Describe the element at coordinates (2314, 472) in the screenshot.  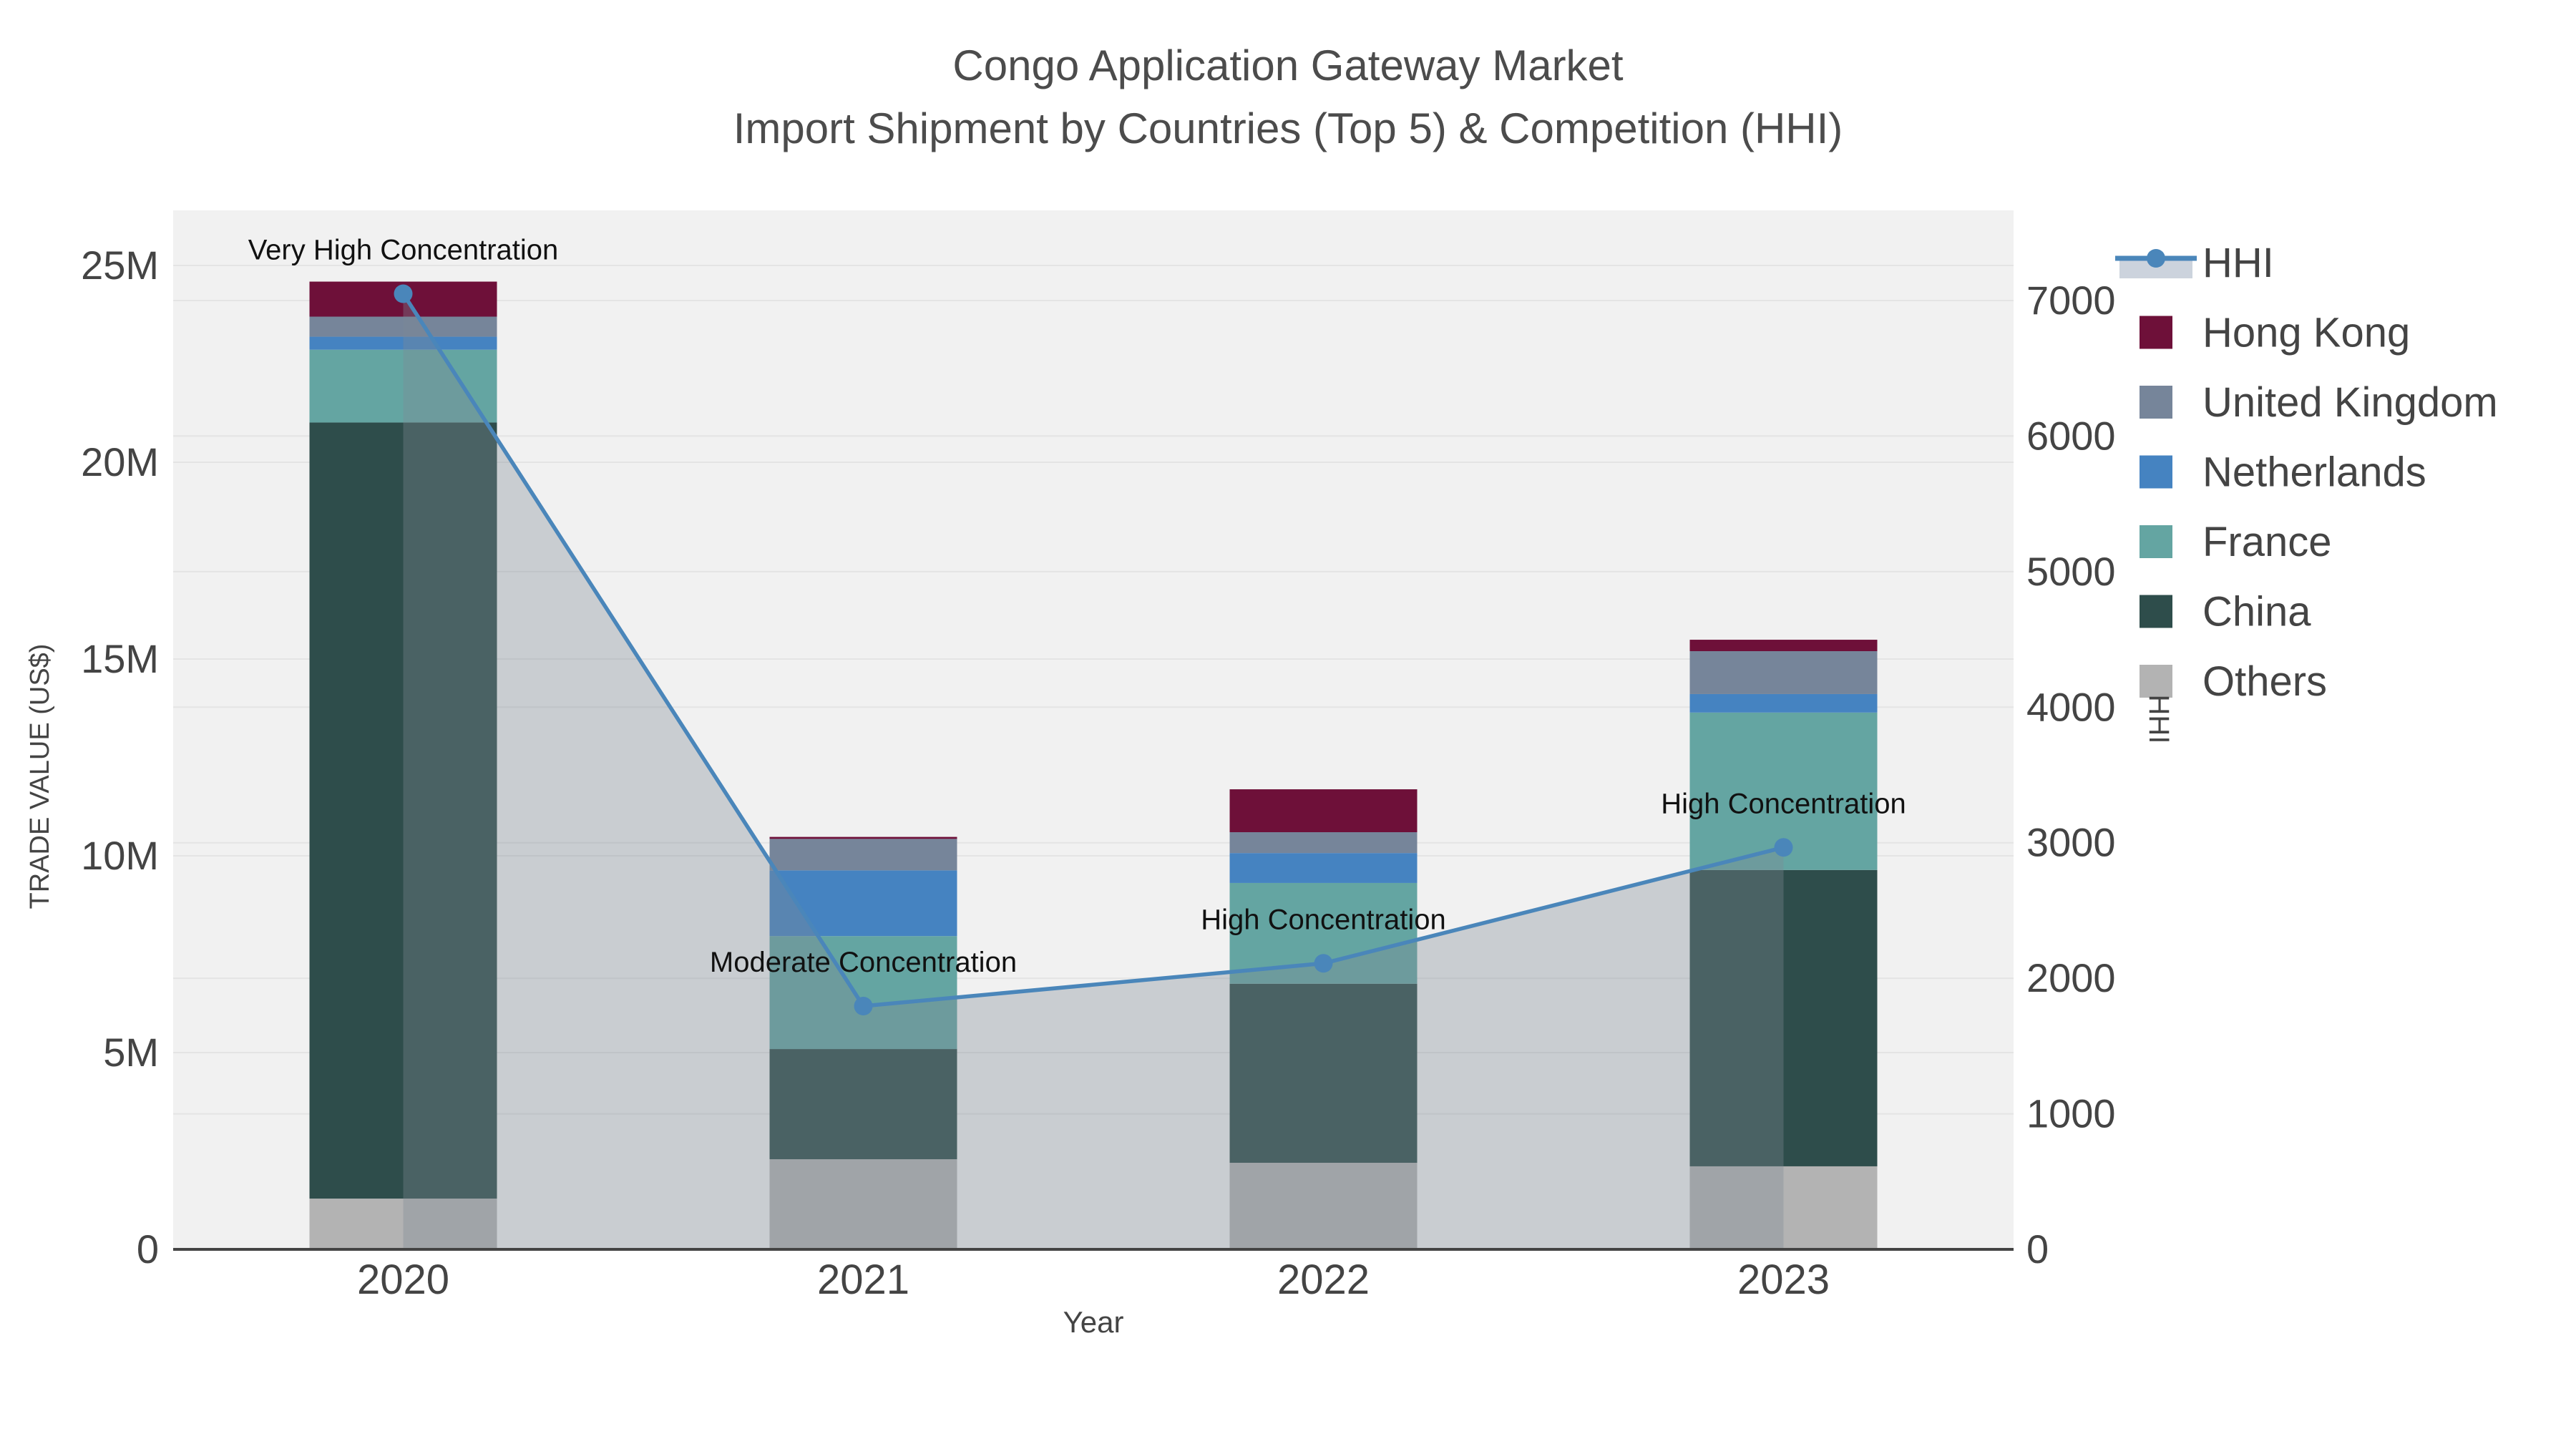
I see `legend-label-netherlands: Netherlands` at that location.